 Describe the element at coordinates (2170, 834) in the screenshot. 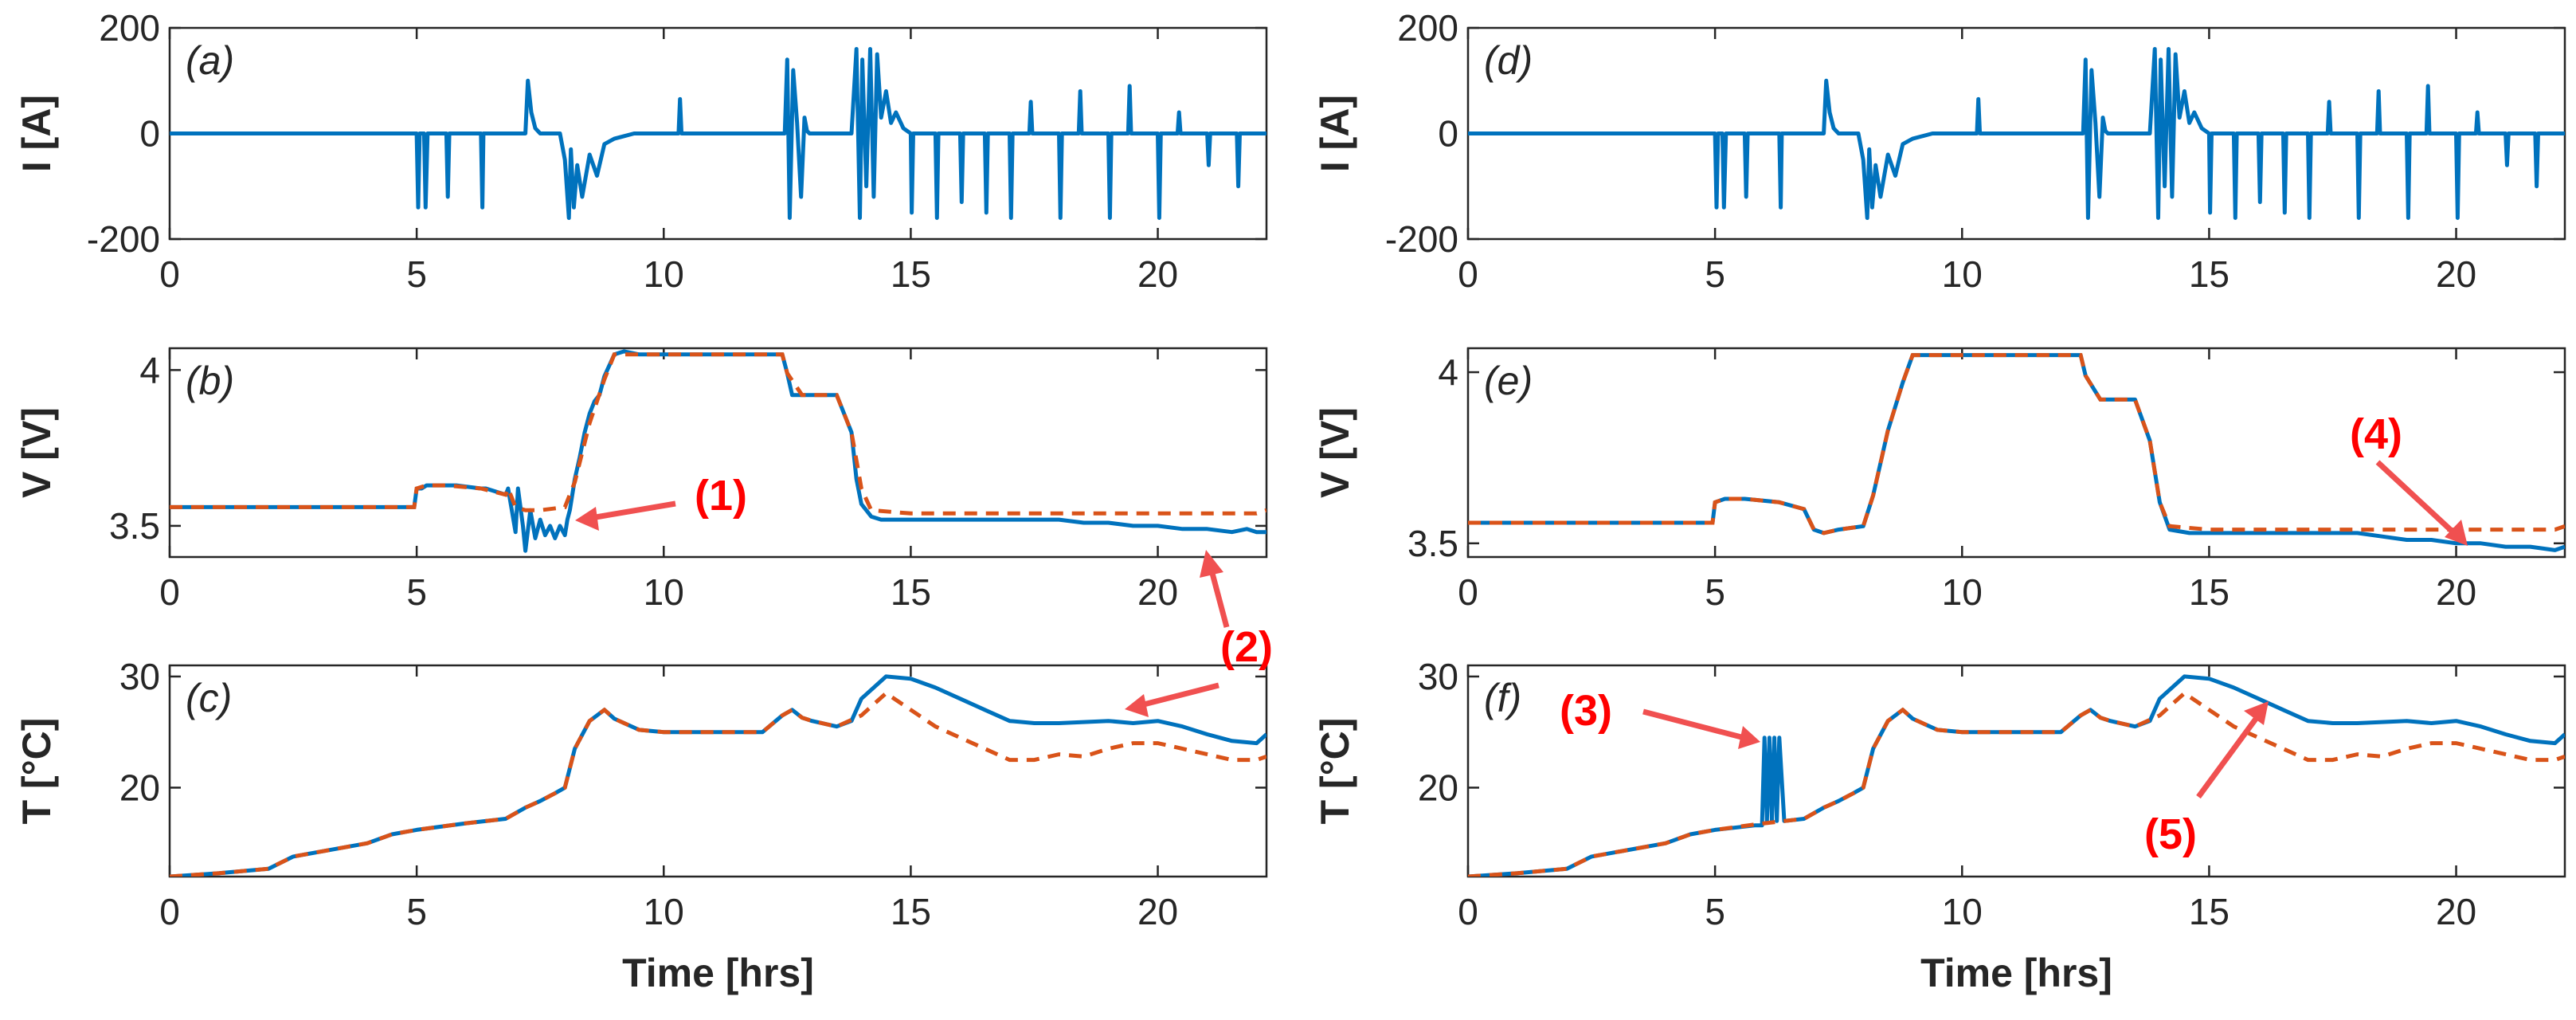

I see `annotation-label-5: (5)` at that location.